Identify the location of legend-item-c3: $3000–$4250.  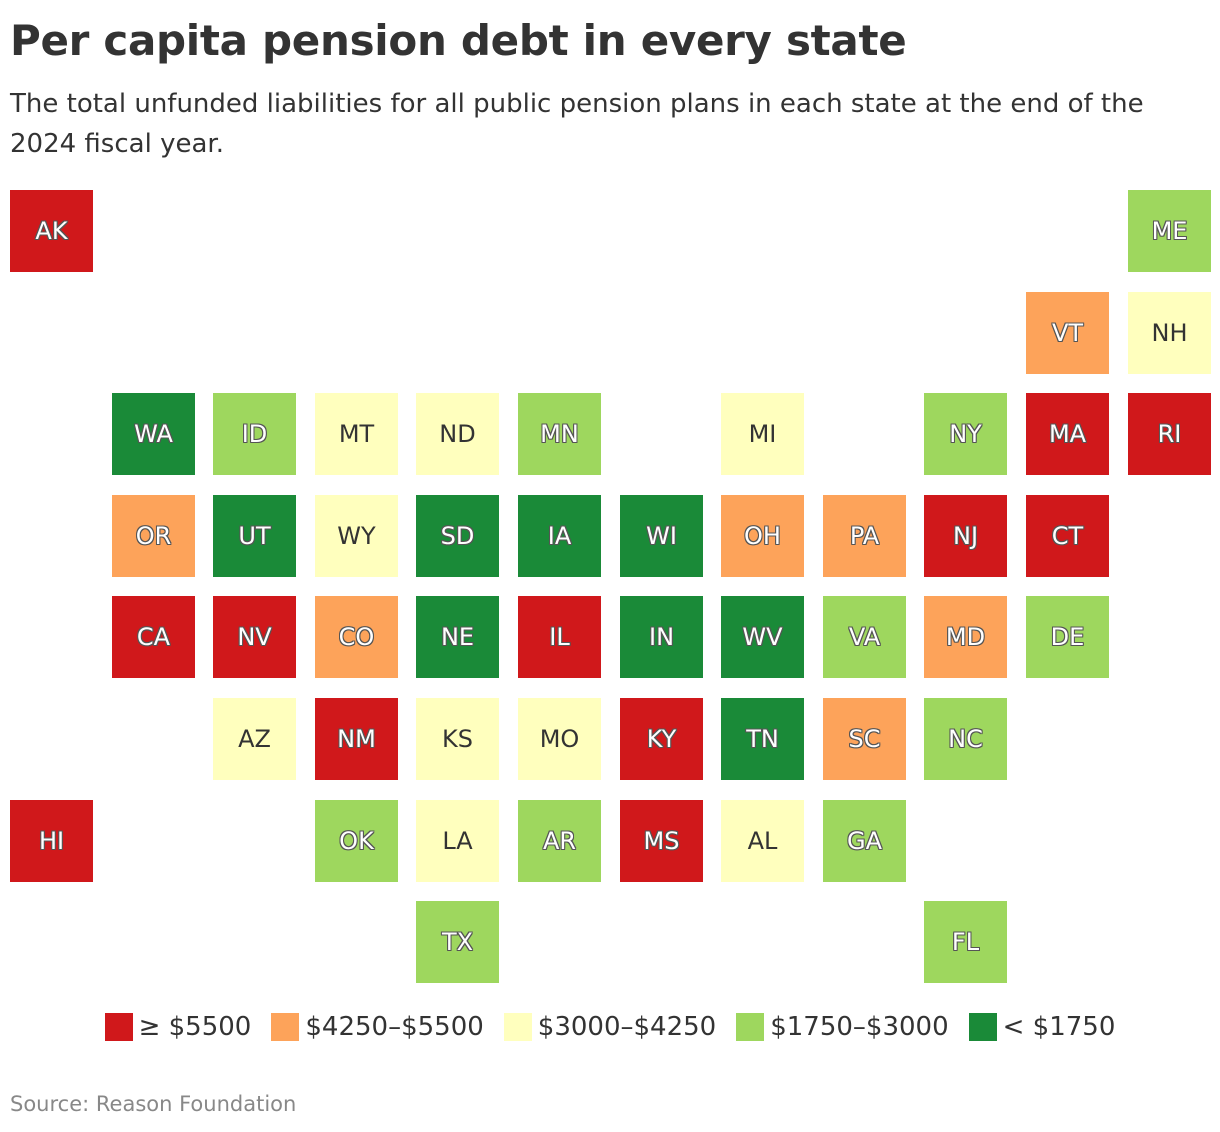
(610, 1027).